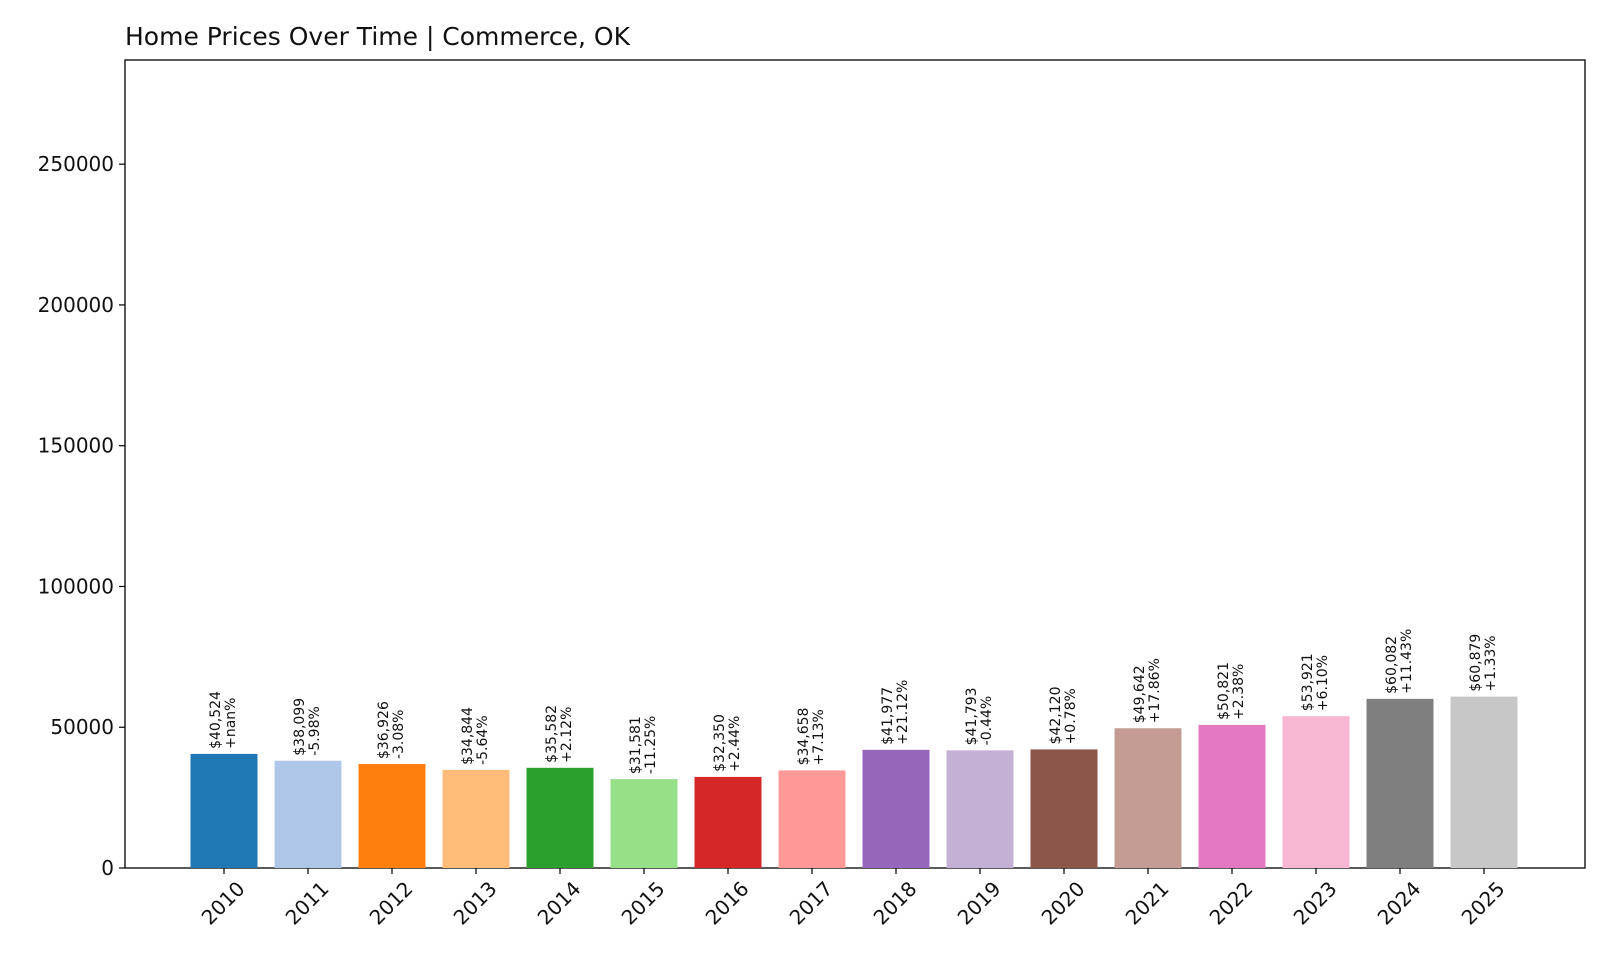 This screenshot has height=960, width=1600. I want to click on bar-value-label: $35,582, so click(552, 734).